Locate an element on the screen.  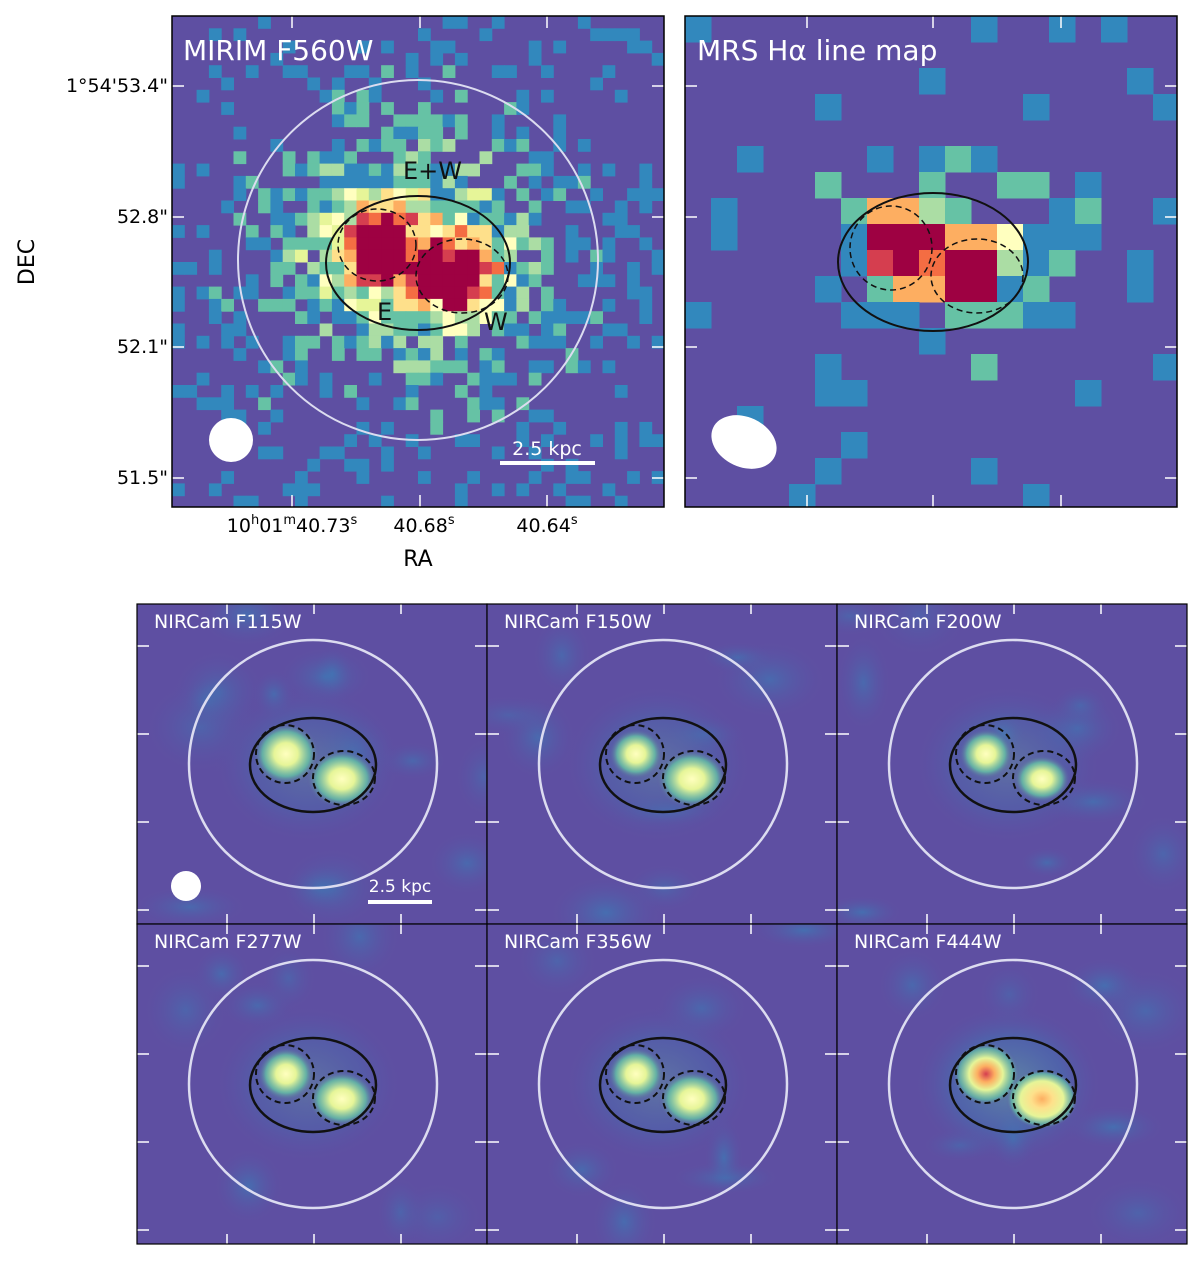
nircam-frame is located at coordinates (1012, 1084).